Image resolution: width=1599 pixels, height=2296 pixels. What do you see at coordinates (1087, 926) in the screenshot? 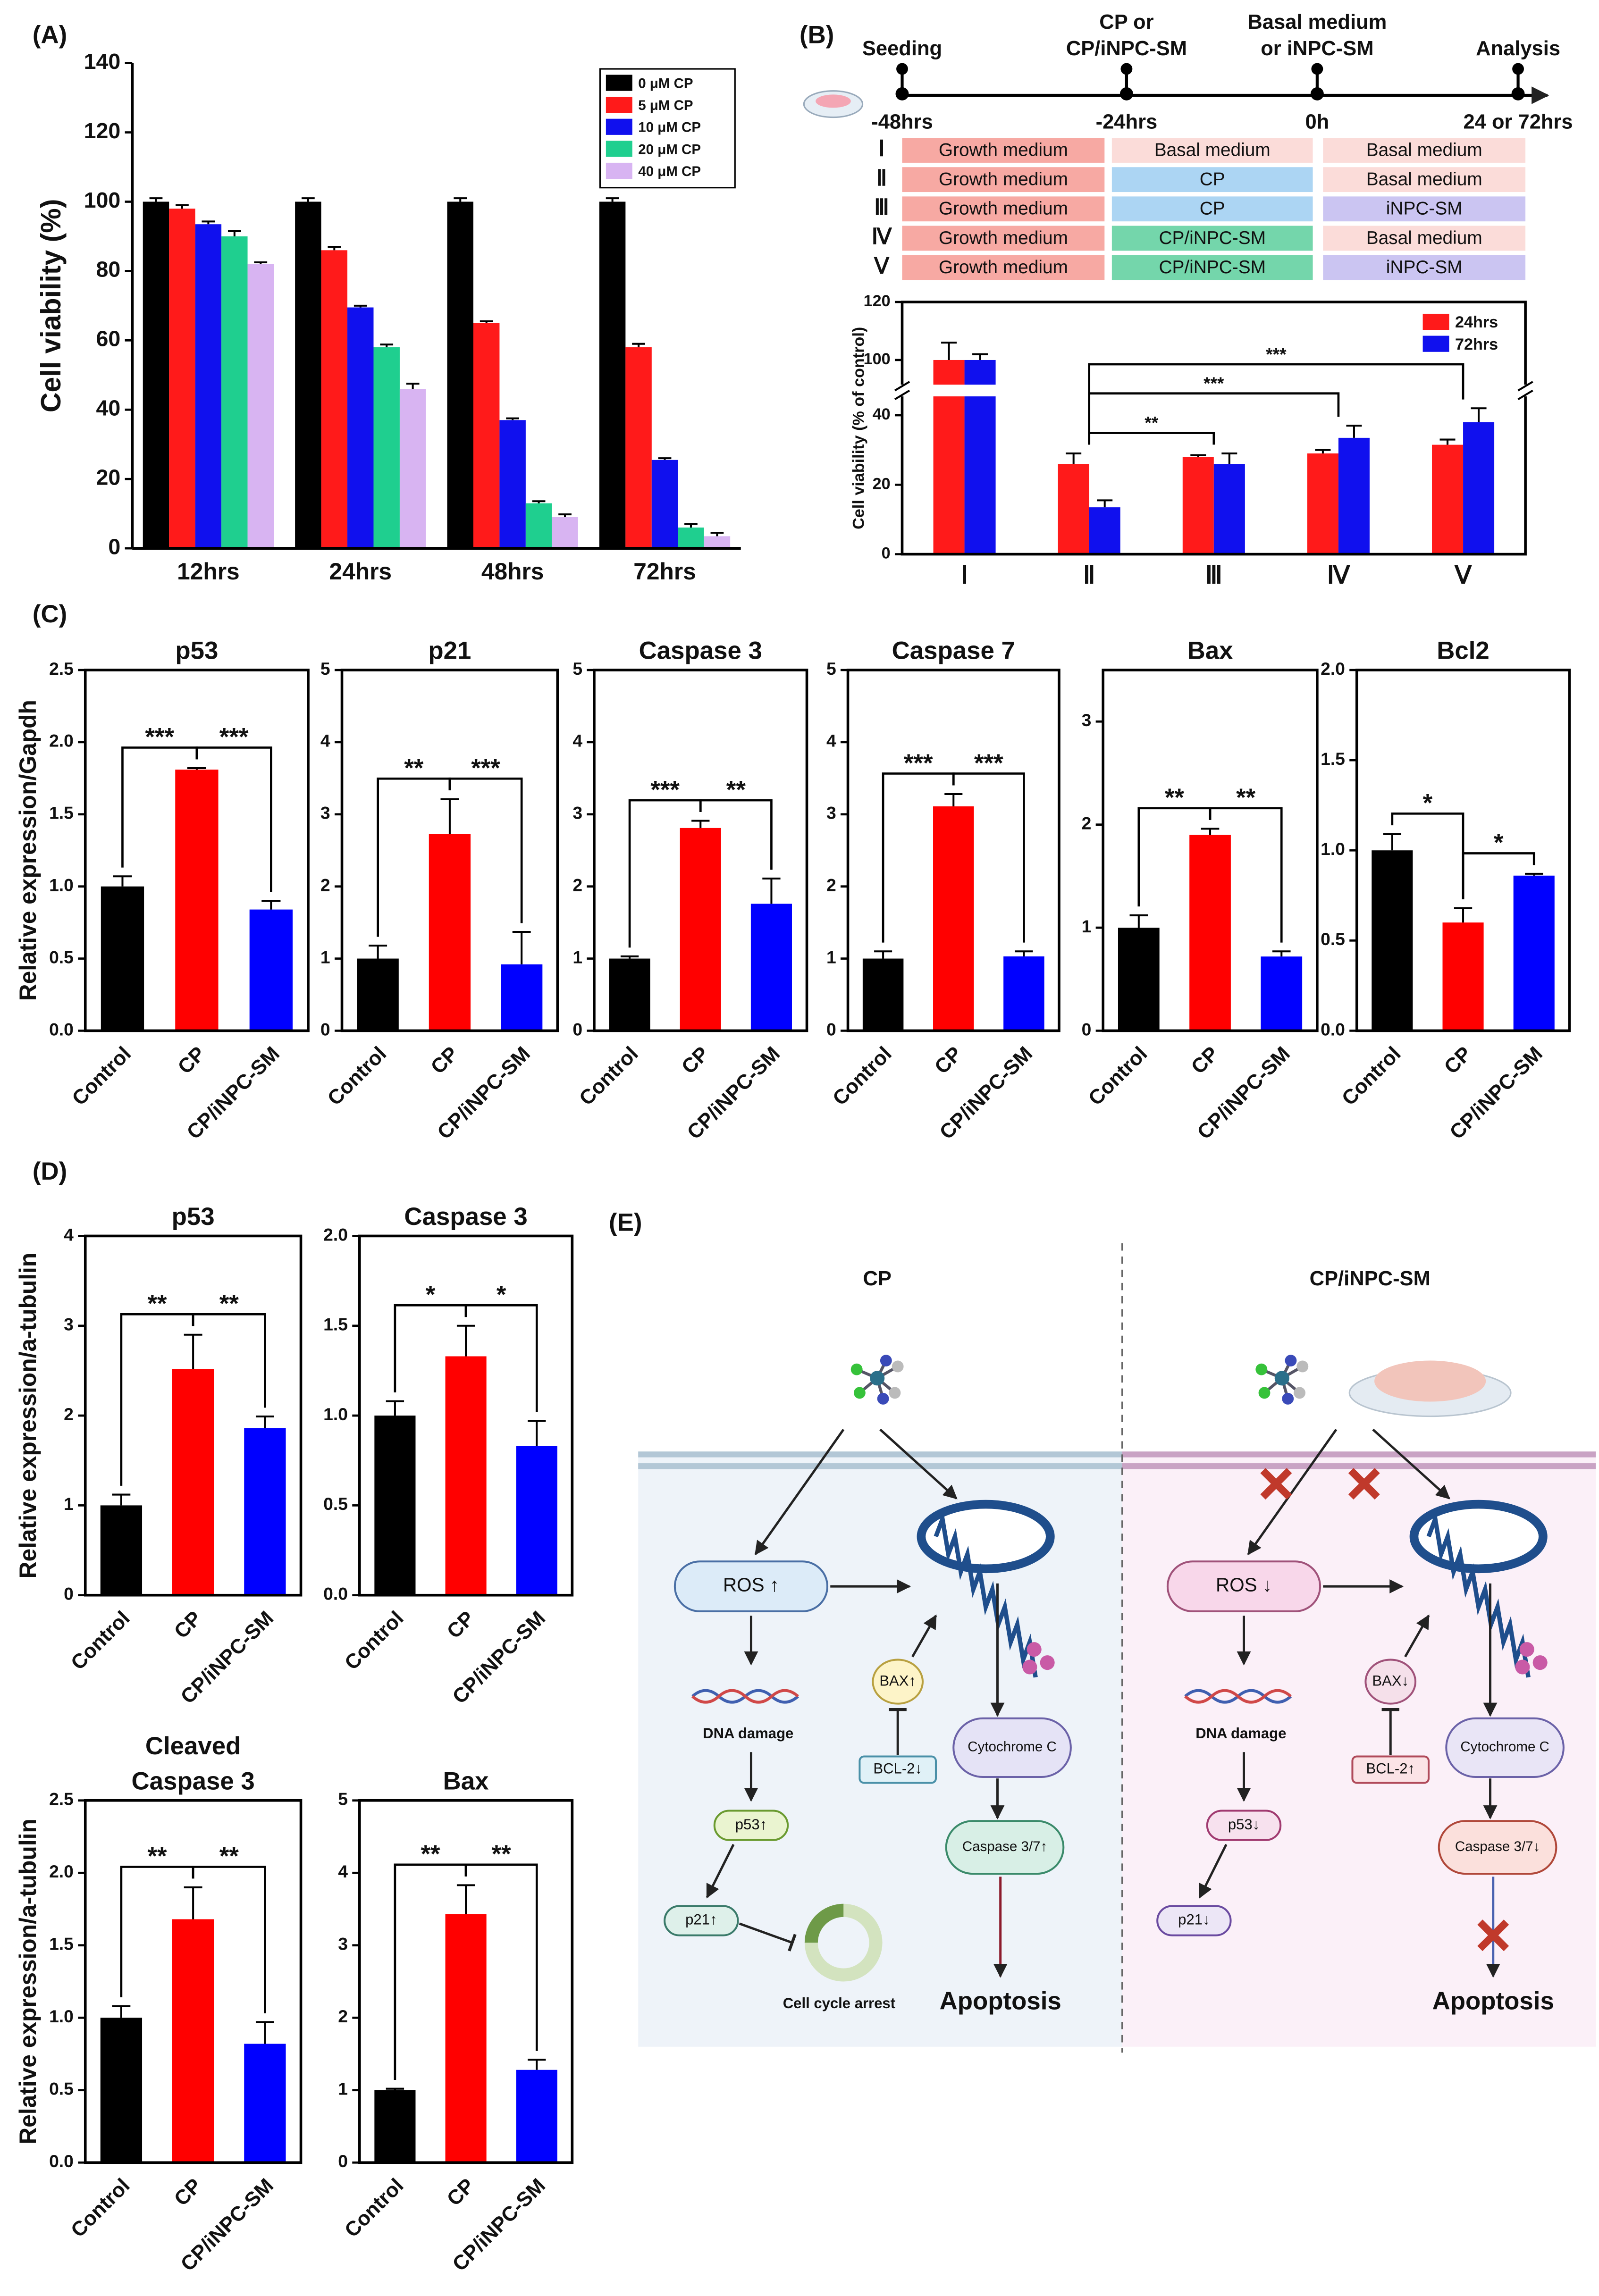
I see `y-tick-label: 1` at bounding box center [1087, 926].